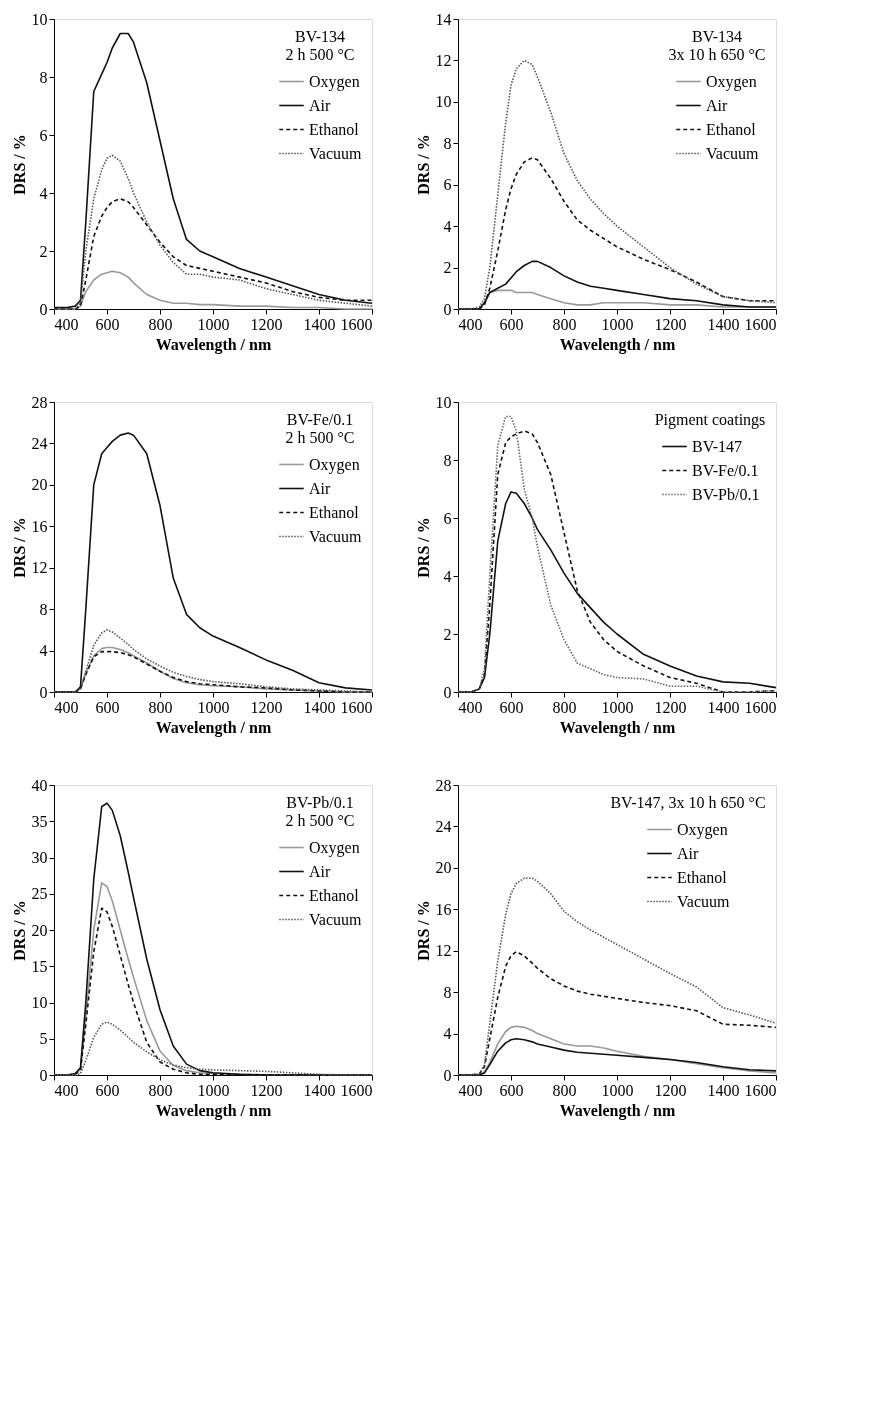 The image size is (869, 1427). I want to click on legend-title: Pigment coatings, so click(710, 420).